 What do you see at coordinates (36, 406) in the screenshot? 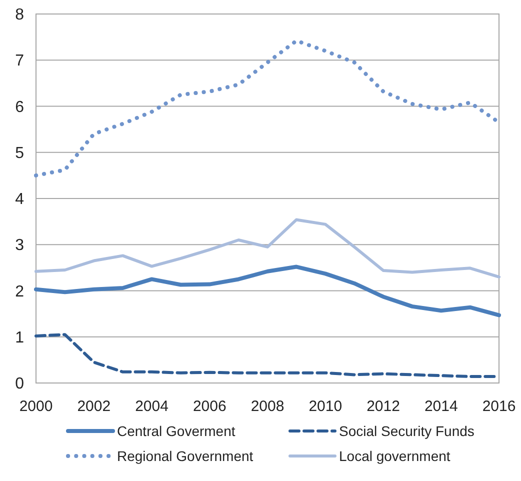
I see `x-tick-label: 2000` at bounding box center [36, 406].